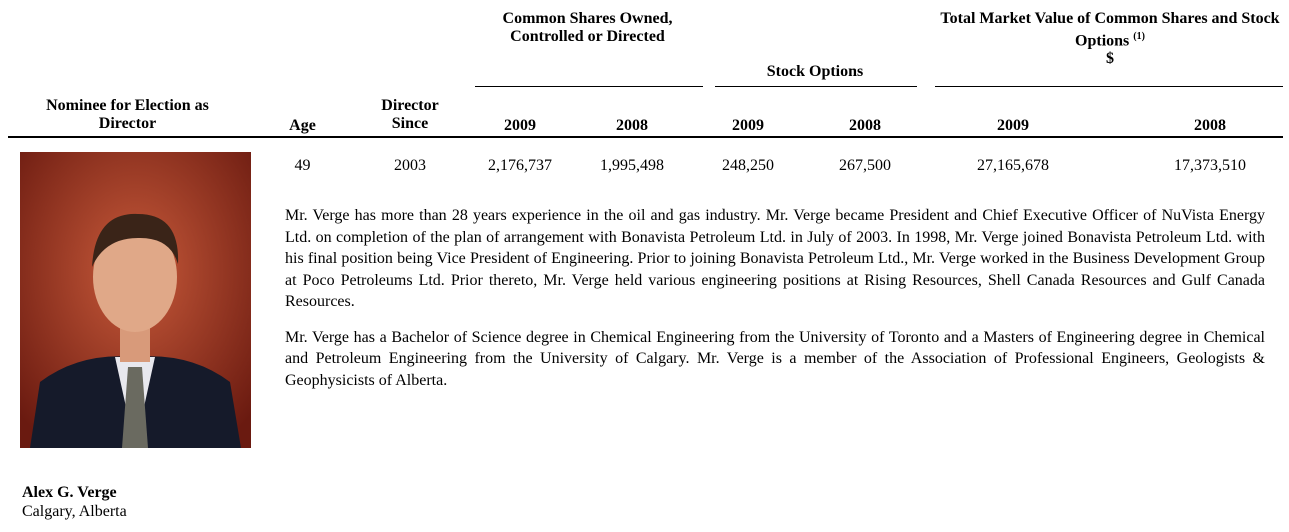  I want to click on unit: $, so click(1110, 59).